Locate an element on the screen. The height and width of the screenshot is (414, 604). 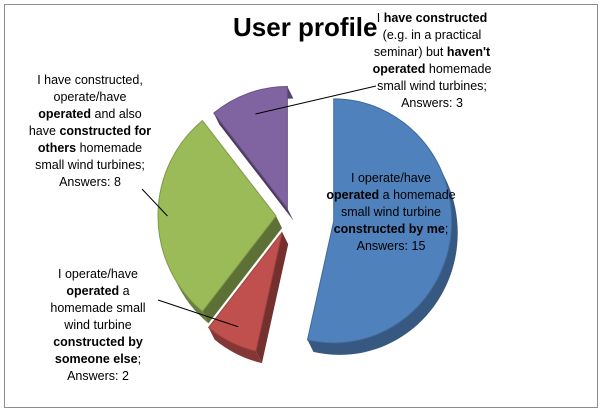
slice-edge-for-others is located at coordinates (242, 270).